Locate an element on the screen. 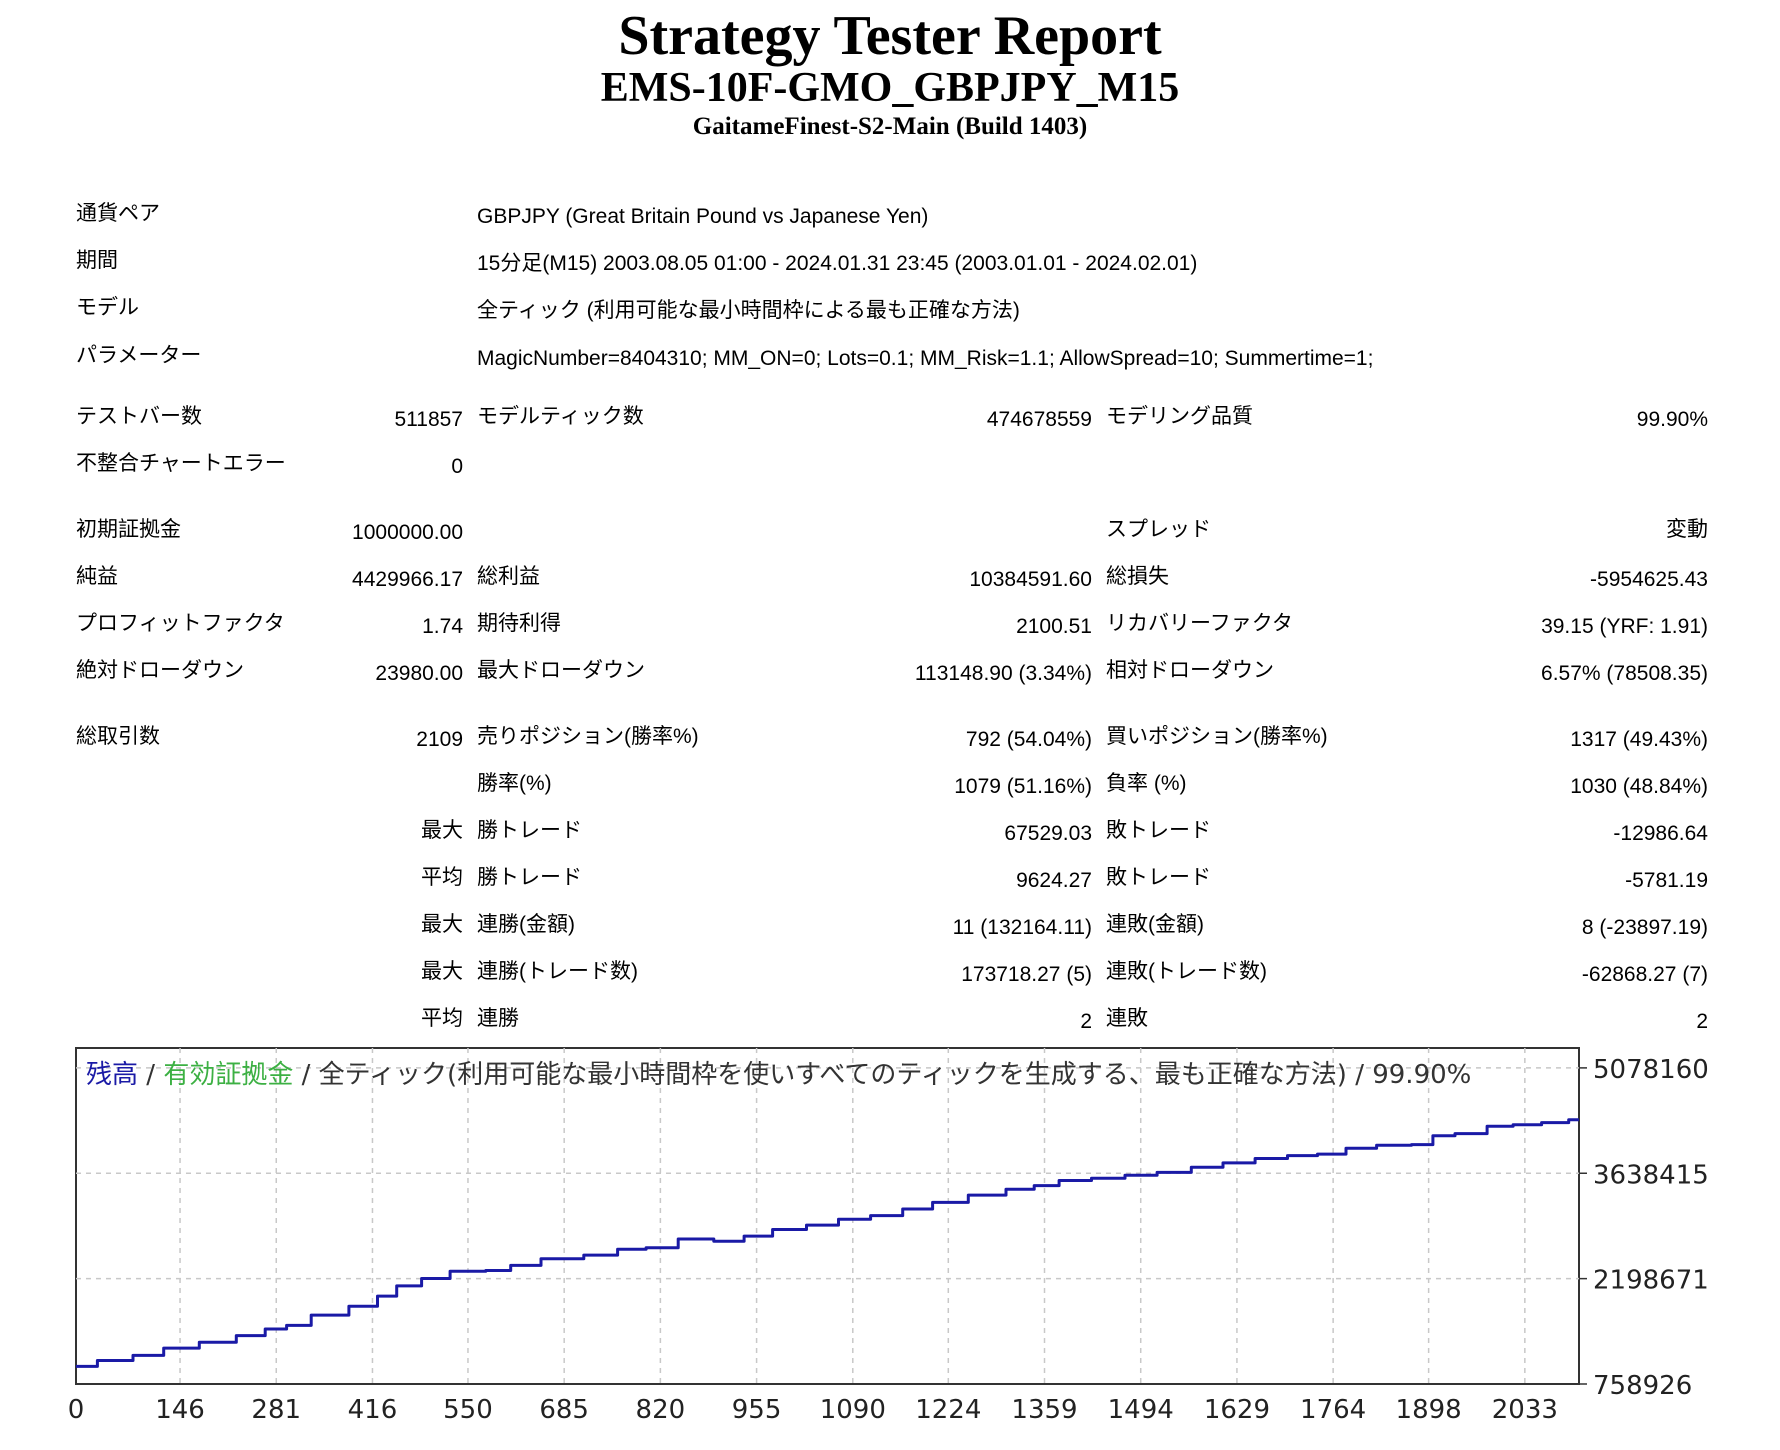  cons-loss-amt-value: 8 (-23897.19) is located at coordinates (1644, 927).